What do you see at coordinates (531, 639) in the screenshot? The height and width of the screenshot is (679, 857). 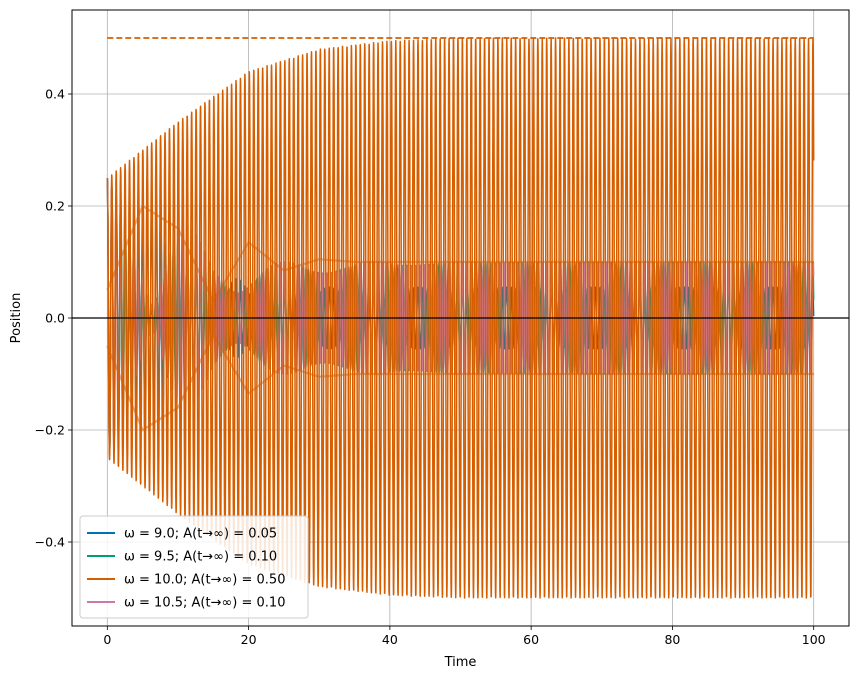 I see `x-tick-label: 60` at bounding box center [531, 639].